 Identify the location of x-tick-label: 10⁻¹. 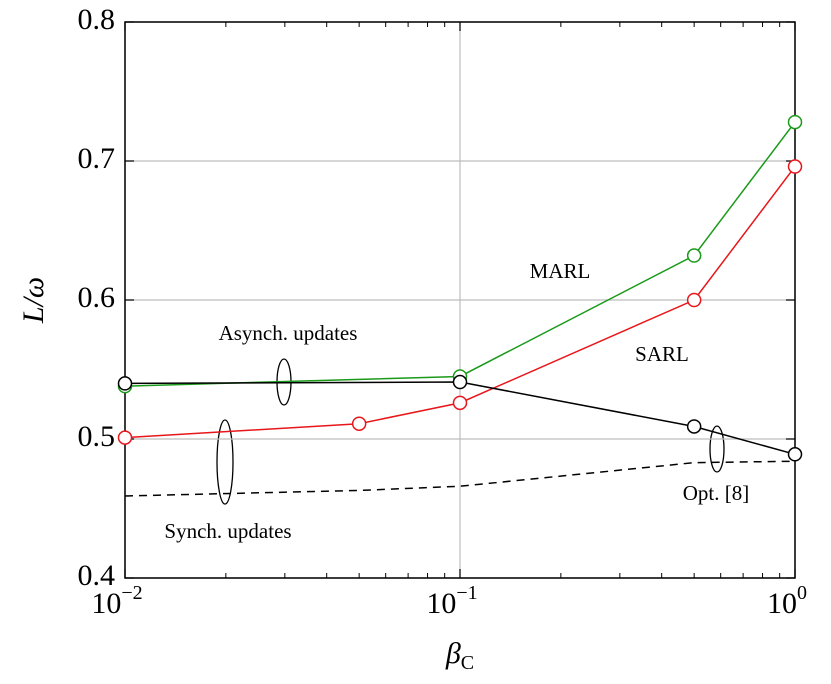
(451, 601).